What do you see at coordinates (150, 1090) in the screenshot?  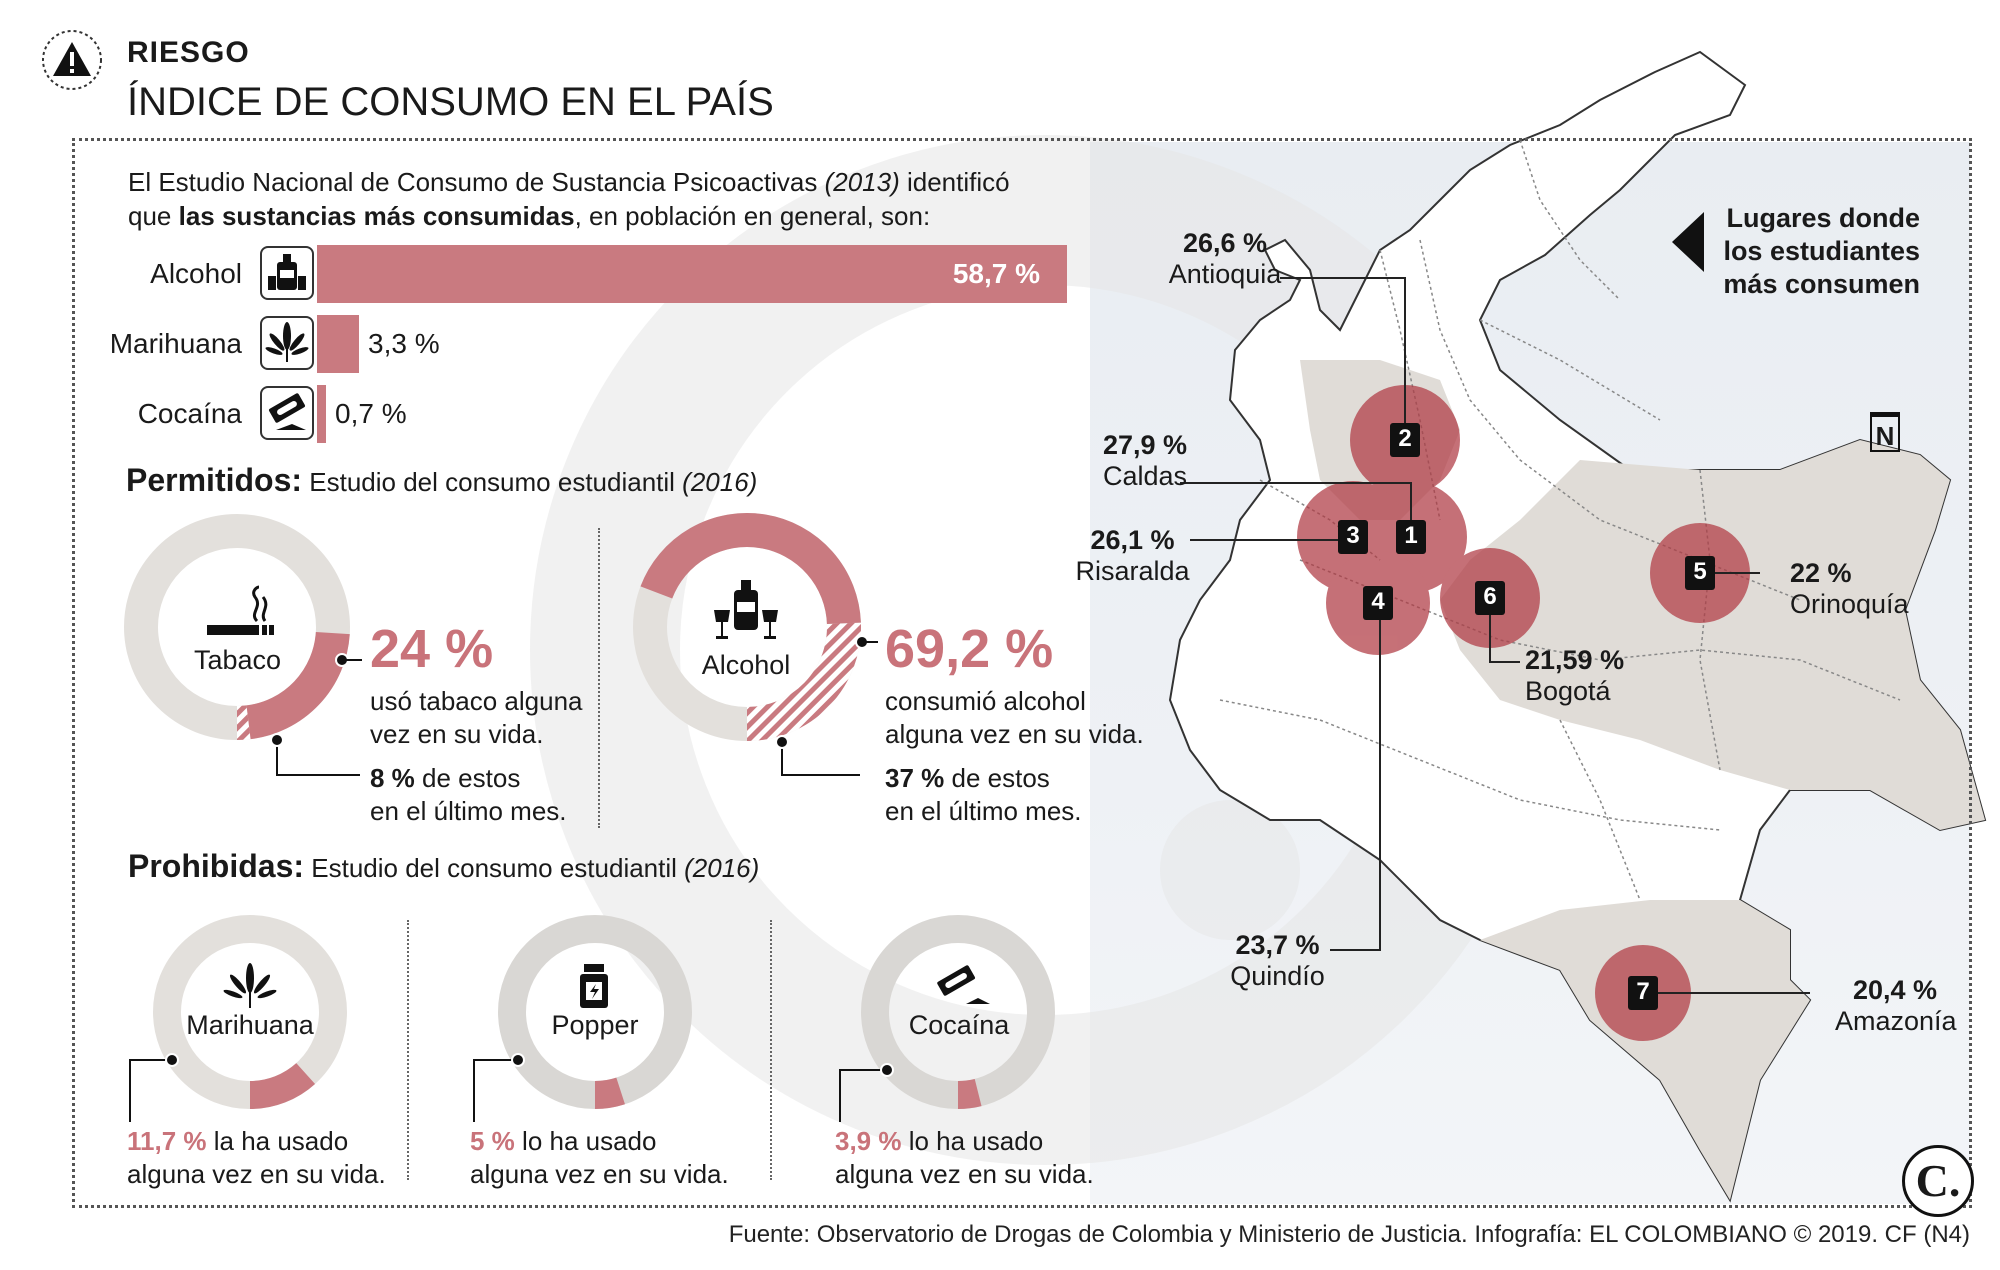 I see `leader-marihuana` at bounding box center [150, 1090].